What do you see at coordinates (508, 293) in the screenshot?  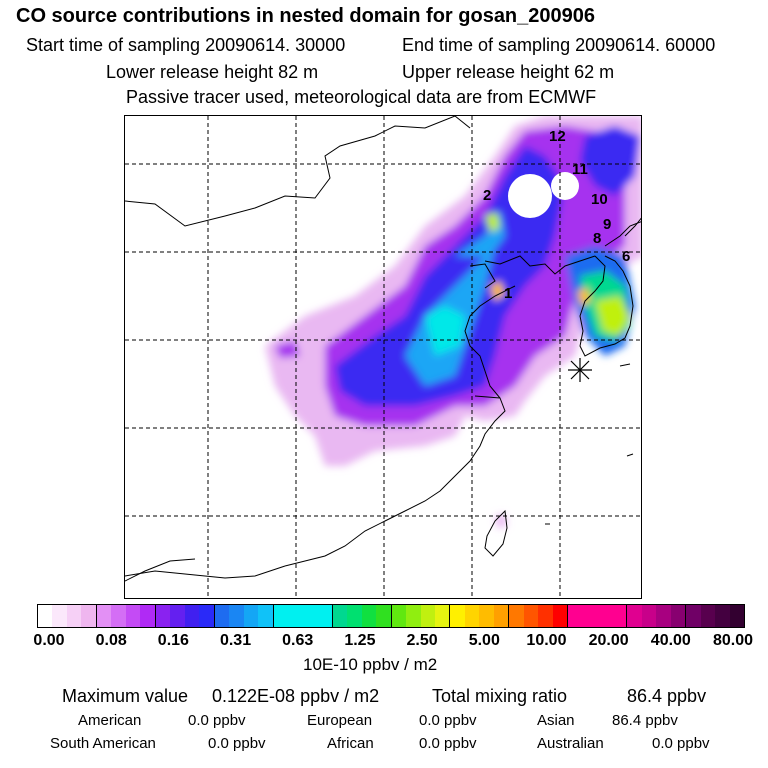 I see `region-label-1: 1` at bounding box center [508, 293].